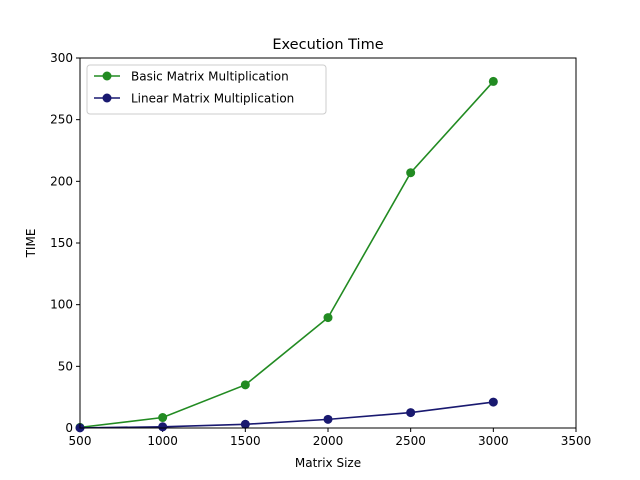  What do you see at coordinates (61, 181) in the screenshot?
I see `y-tick-label: 200` at bounding box center [61, 181].